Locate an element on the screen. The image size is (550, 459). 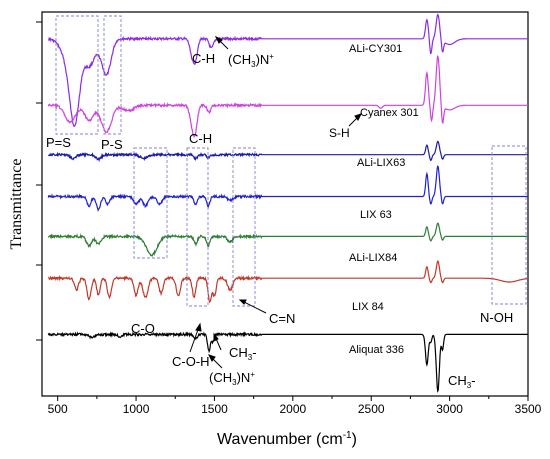
annotation-ch3n-bot-sup: + is located at coordinates (252, 374).